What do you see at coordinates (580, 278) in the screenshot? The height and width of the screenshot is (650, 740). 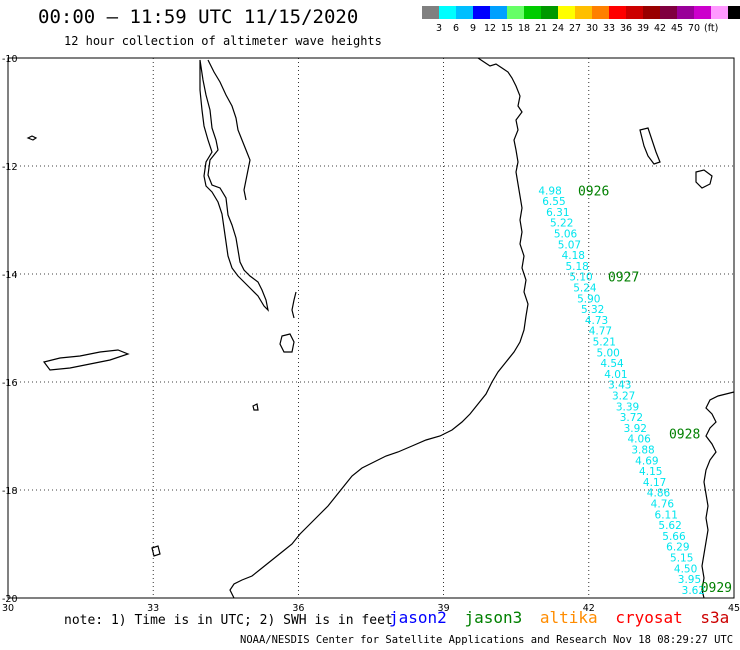 I see `wave-height-value: 5.10` at bounding box center [580, 278].